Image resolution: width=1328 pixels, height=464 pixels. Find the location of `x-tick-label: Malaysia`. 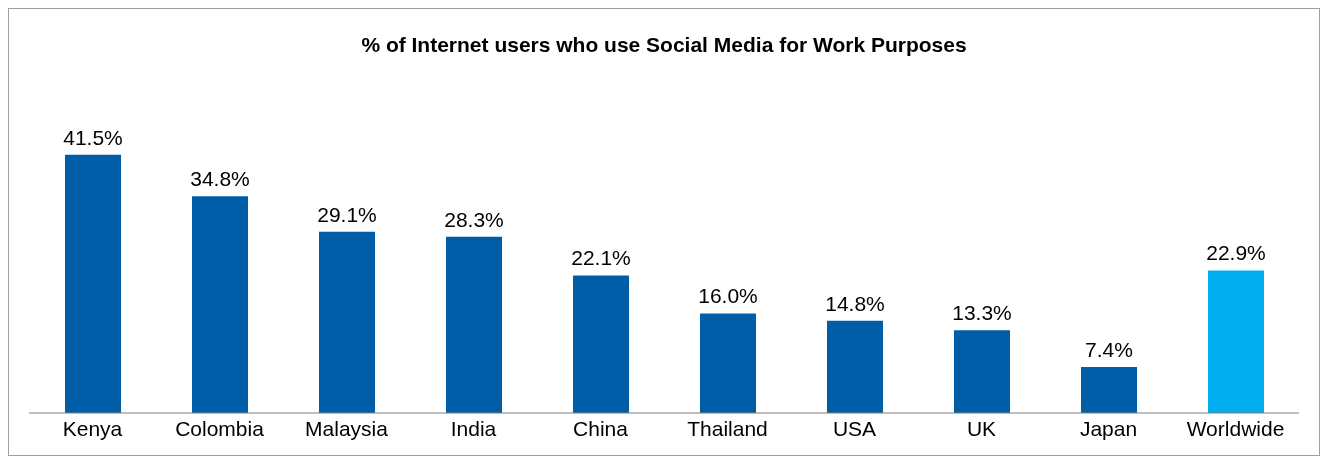

x-tick-label: Malaysia is located at coordinates (347, 428).